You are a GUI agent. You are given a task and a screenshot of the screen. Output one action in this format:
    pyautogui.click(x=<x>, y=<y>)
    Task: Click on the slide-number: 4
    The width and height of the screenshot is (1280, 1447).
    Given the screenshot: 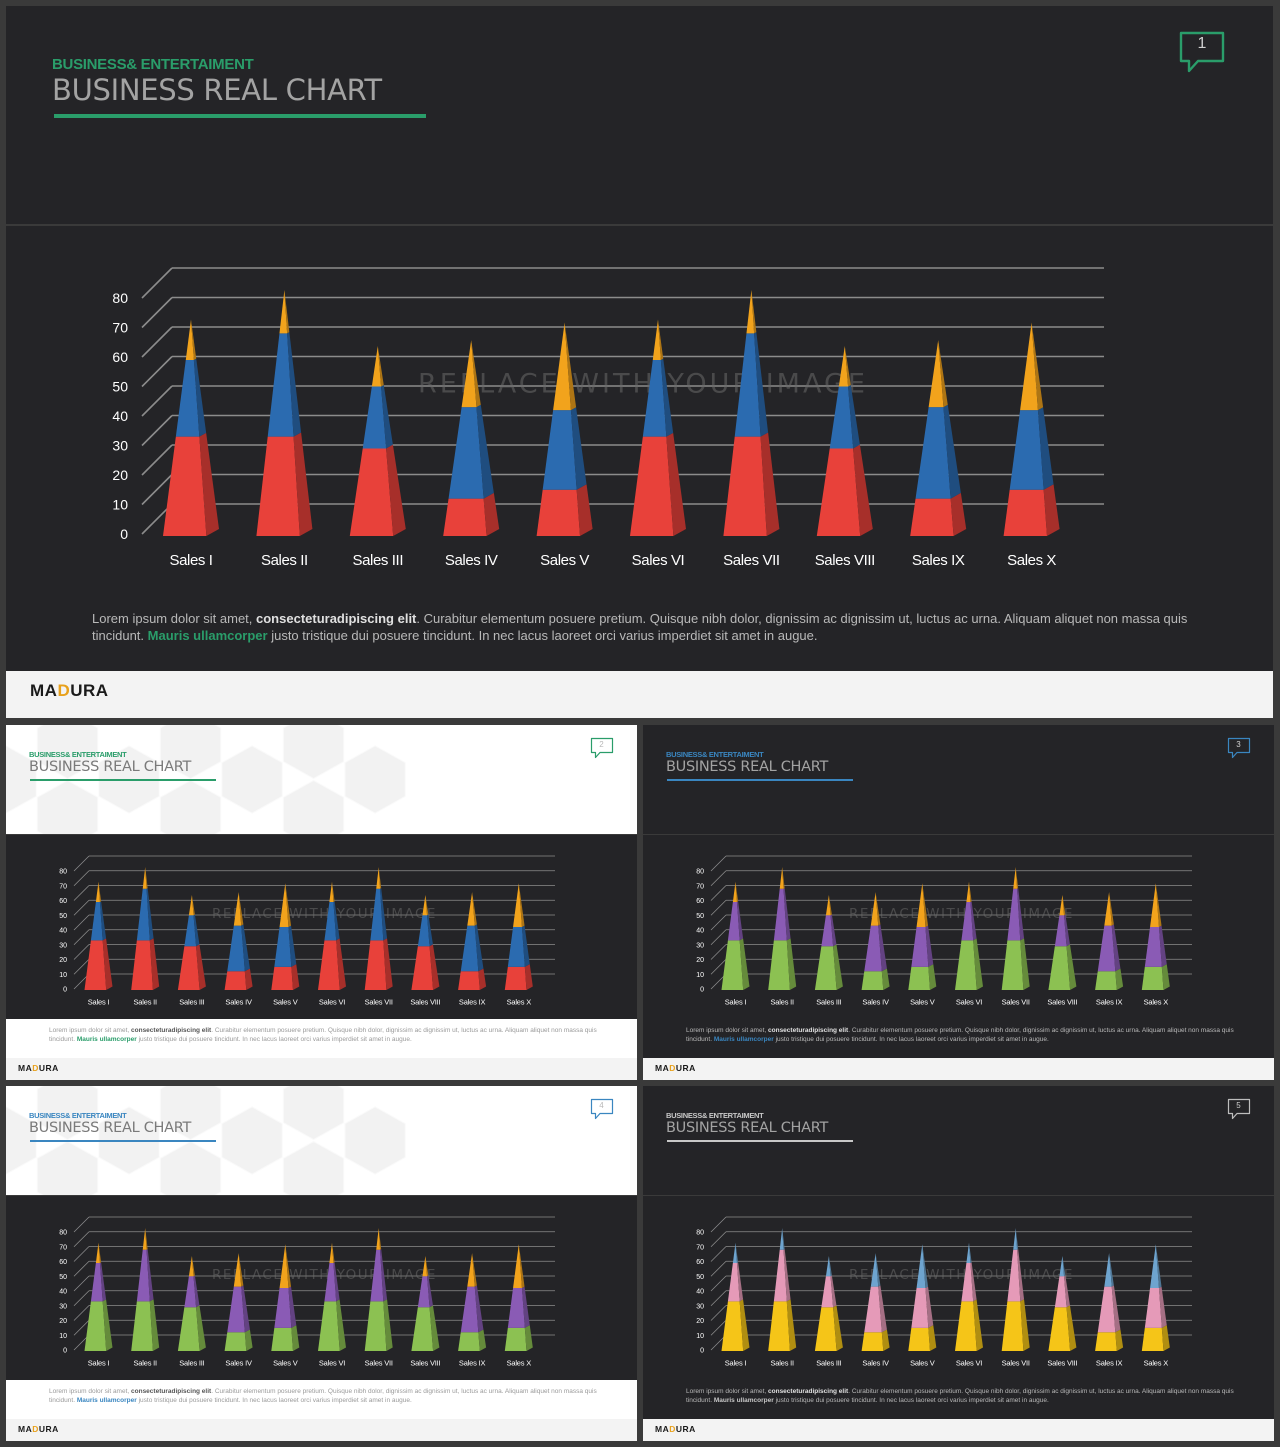 What is the action you would take?
    pyautogui.click(x=601, y=1105)
    